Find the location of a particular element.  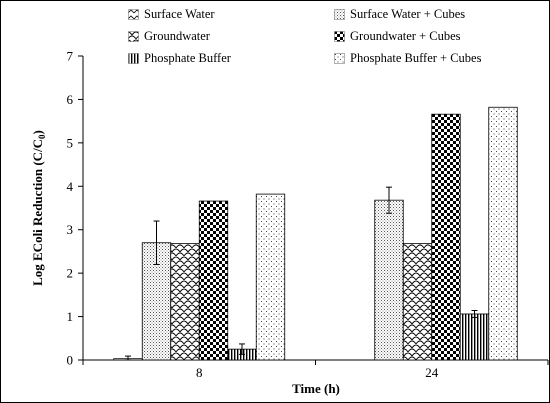

legend-item: Surface Water + Cubes is located at coordinates (399, 14).